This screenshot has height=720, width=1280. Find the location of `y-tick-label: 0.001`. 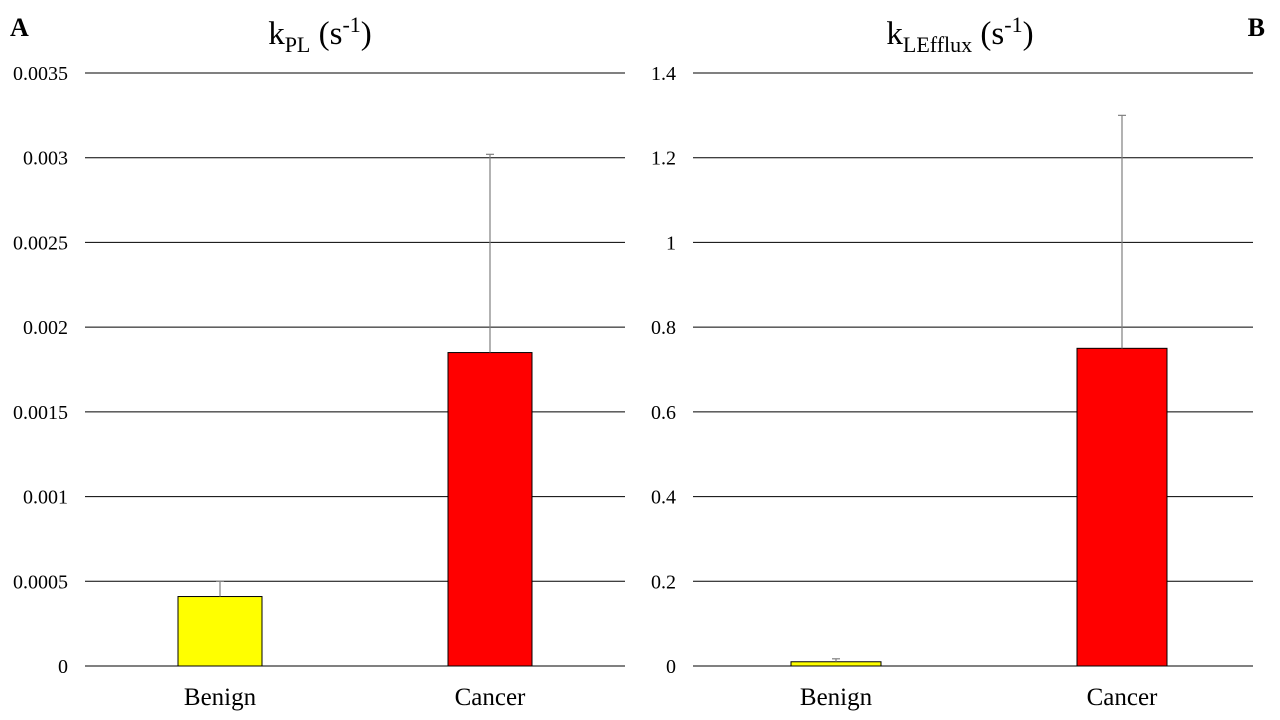

y-tick-label: 0.001 is located at coordinates (45, 498).